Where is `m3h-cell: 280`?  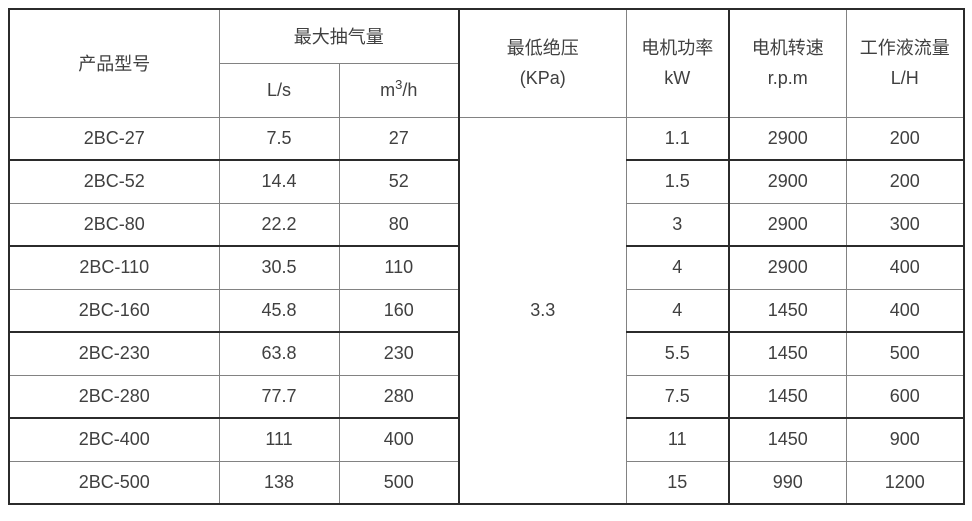 m3h-cell: 280 is located at coordinates (399, 396).